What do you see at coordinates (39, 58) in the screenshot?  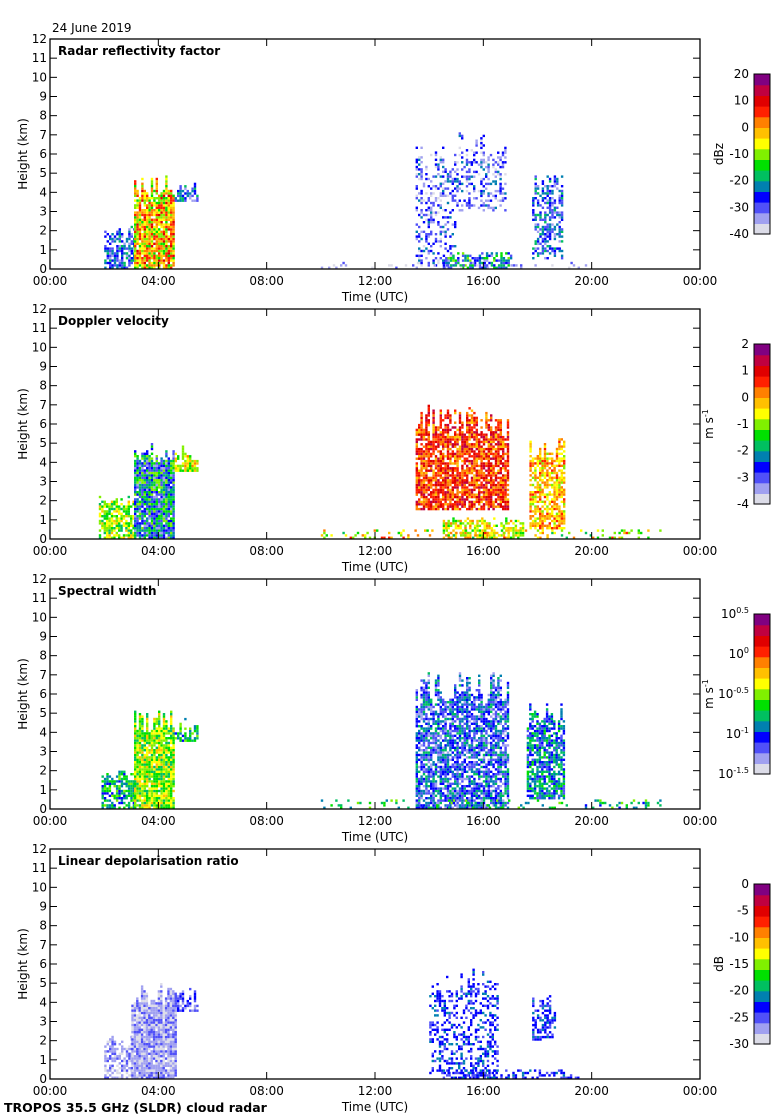 I see `y-tick-label: 11` at bounding box center [39, 58].